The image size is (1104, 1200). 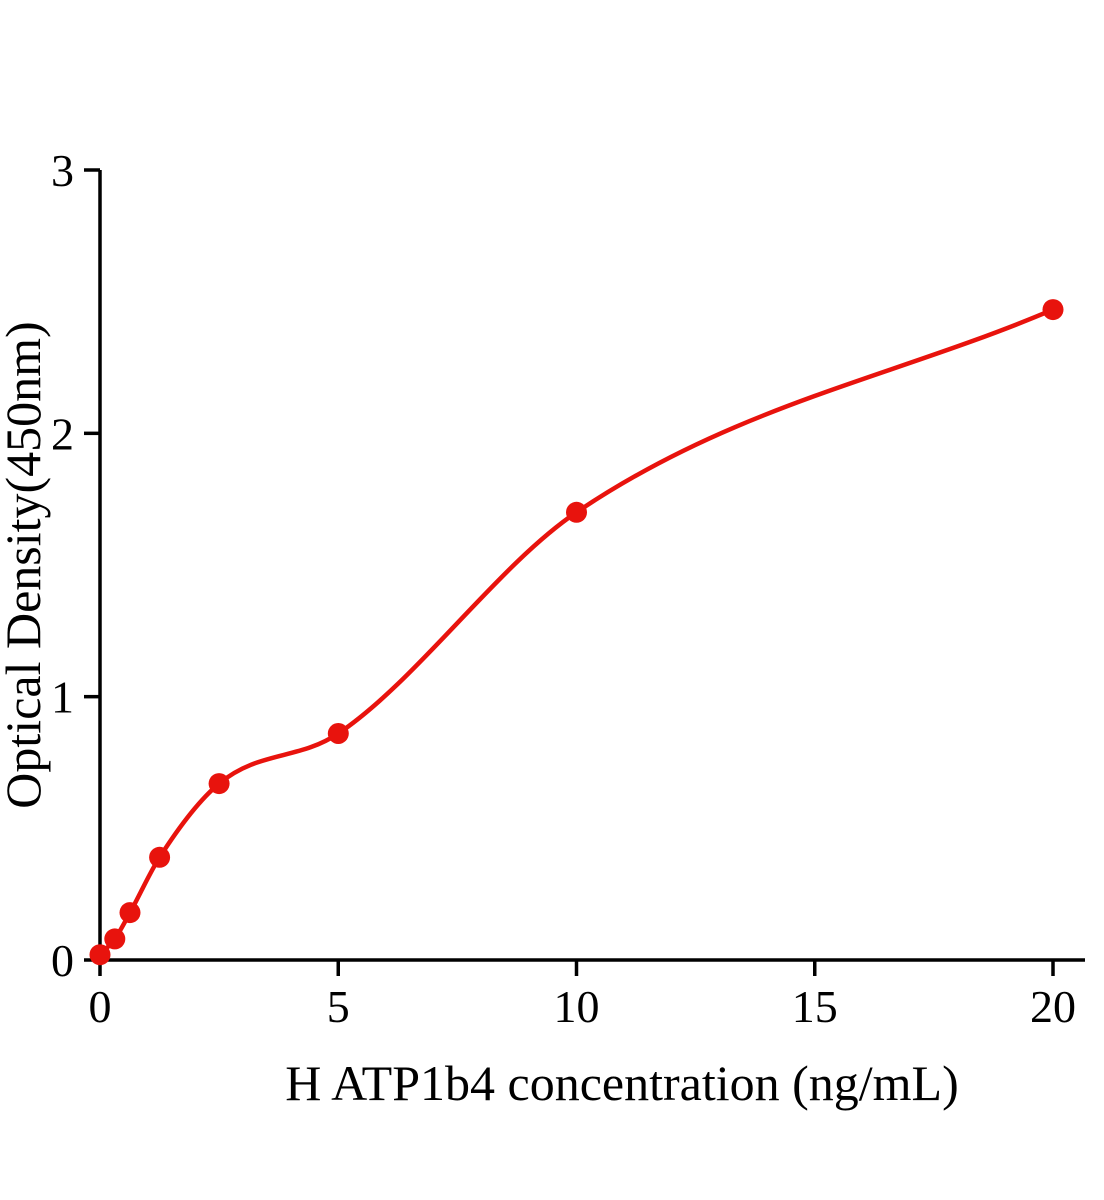 What do you see at coordinates (1053, 1006) in the screenshot?
I see `x-tick-label: 20` at bounding box center [1053, 1006].